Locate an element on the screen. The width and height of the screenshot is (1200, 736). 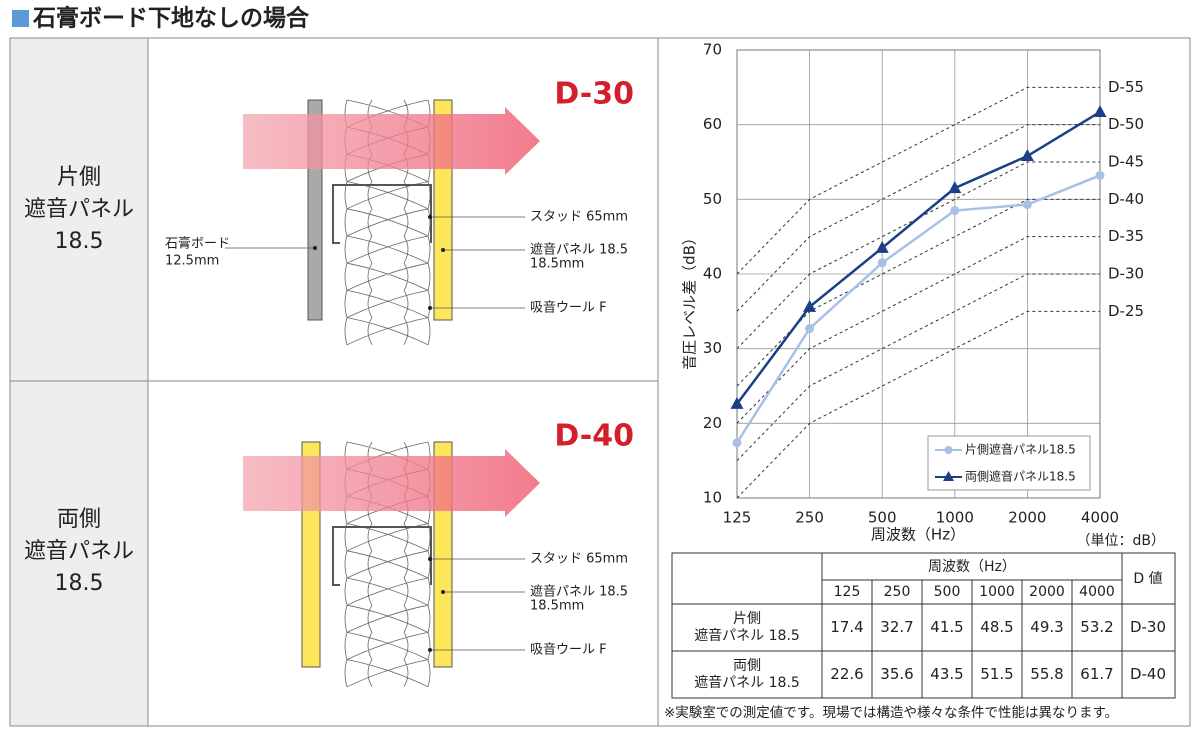
table-value: 22.6 is located at coordinates (846, 674).